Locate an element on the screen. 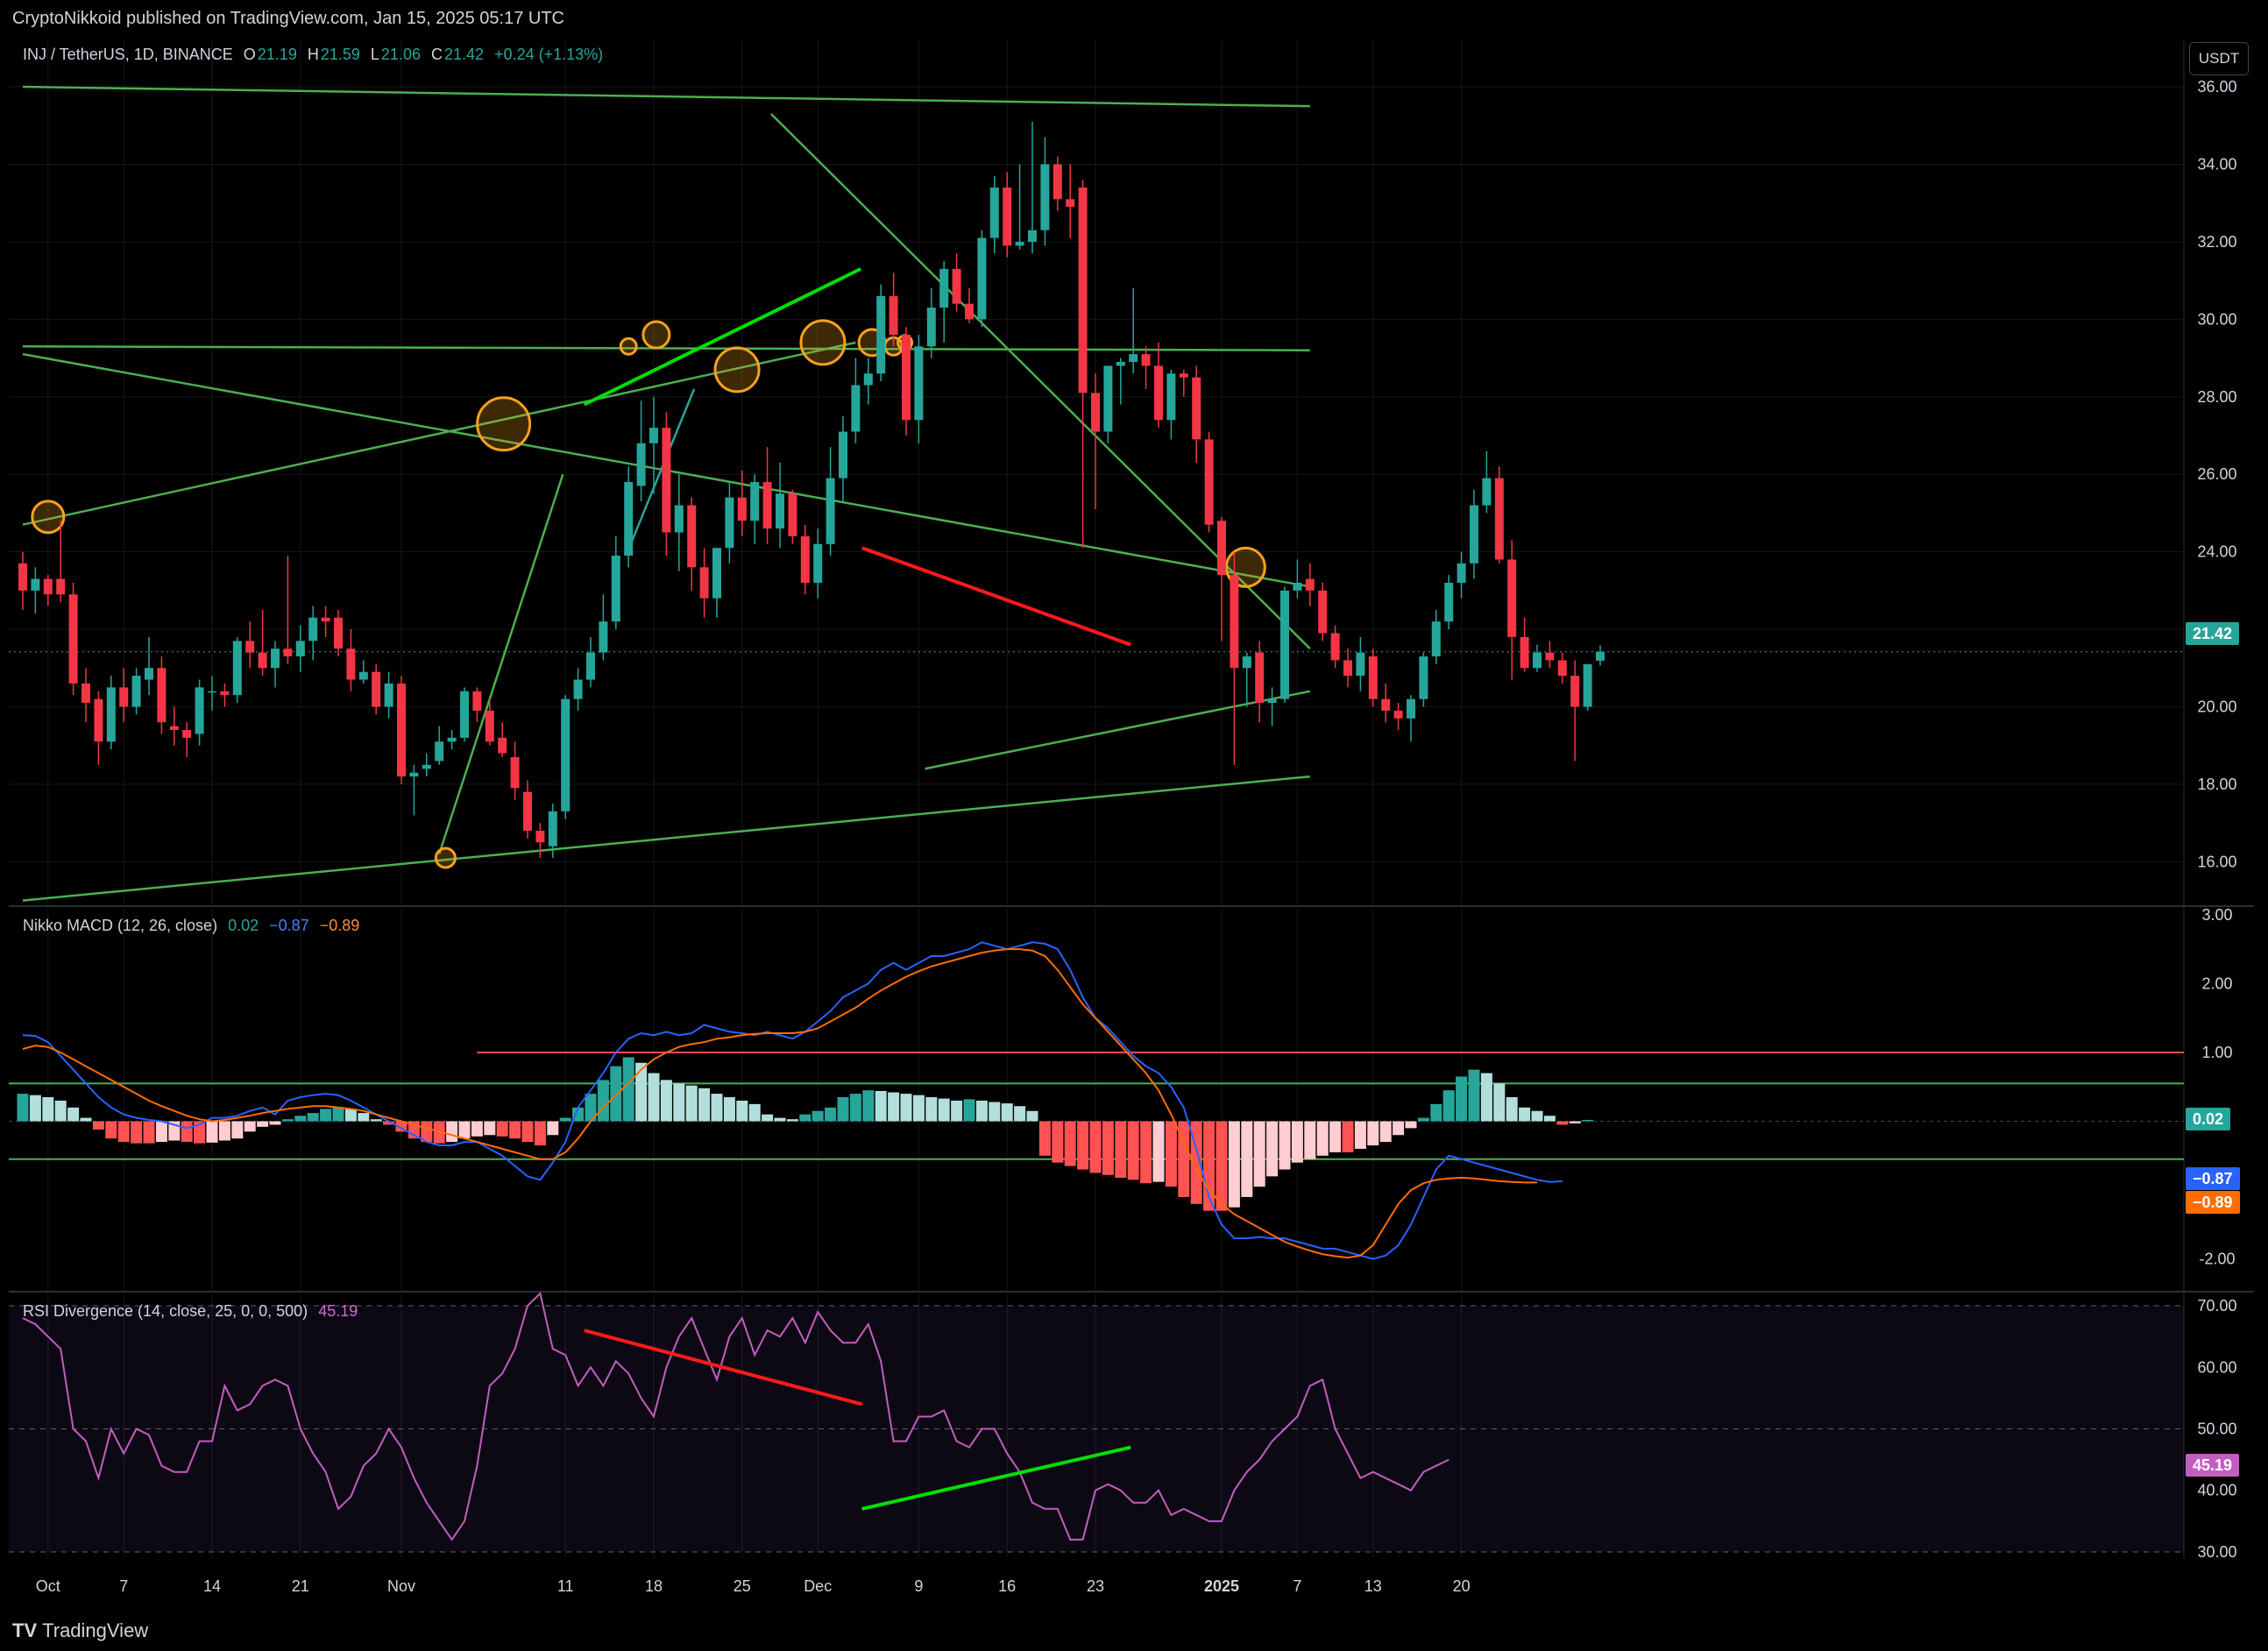 This screenshot has width=2268, height=1651. price-y-tick: 24.00 is located at coordinates (2216, 552).